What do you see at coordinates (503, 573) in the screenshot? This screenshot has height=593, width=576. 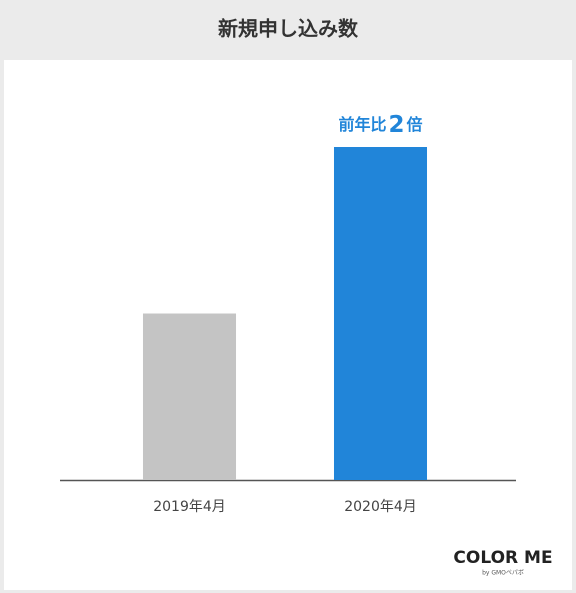 I see `brand-sub: by GMOペパボ` at bounding box center [503, 573].